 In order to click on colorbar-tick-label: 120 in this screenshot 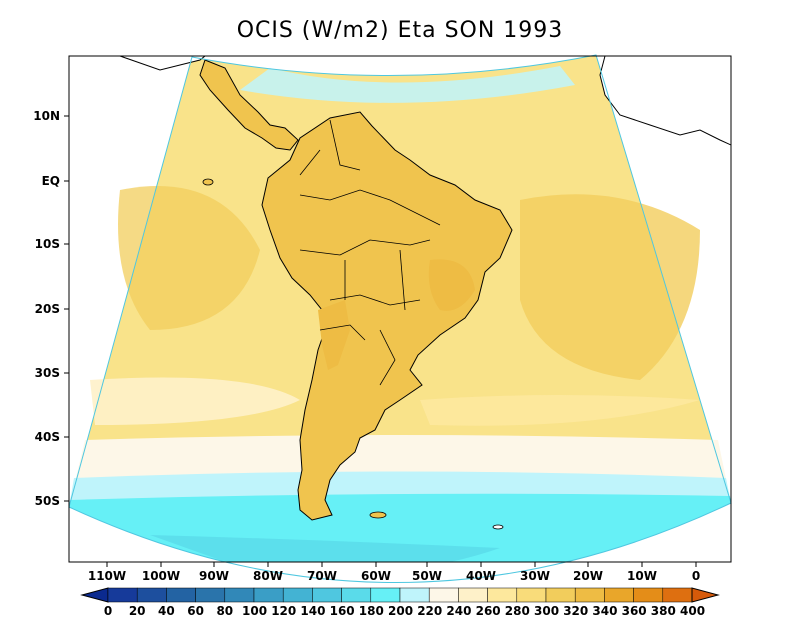, I will do `click(284, 611)`.